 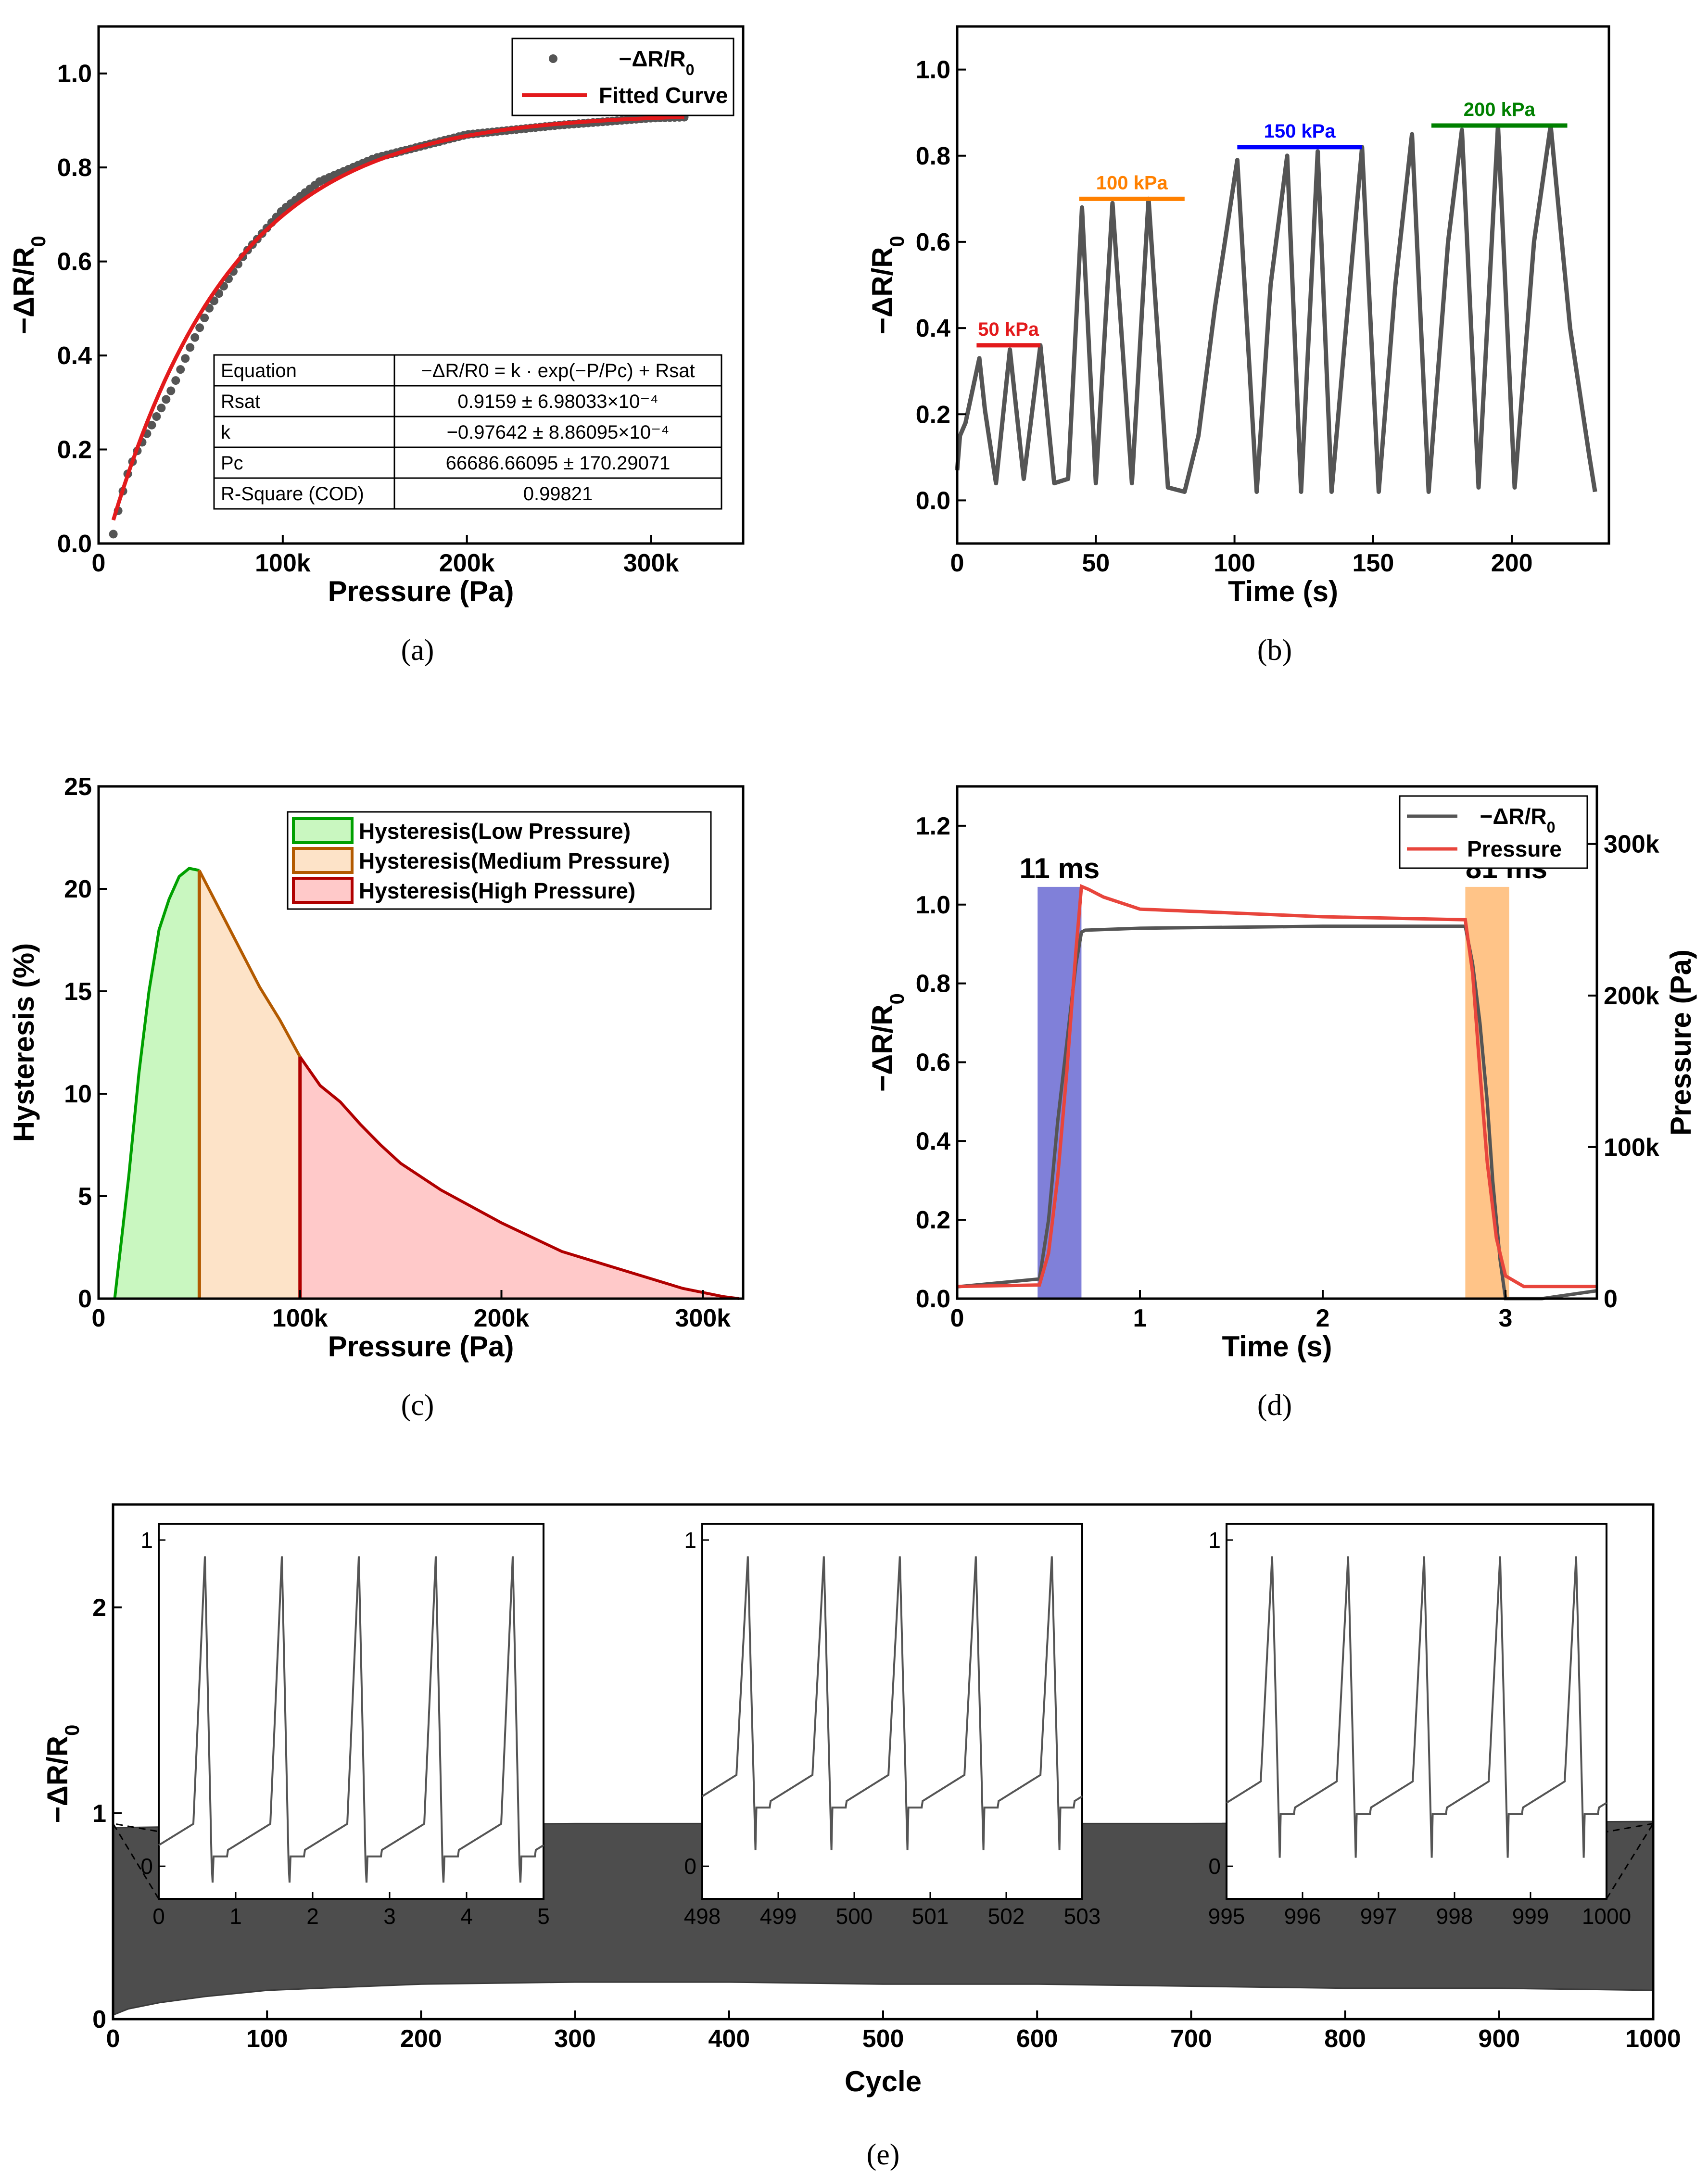 I want to click on a-legend-label-data-main: −ΔR/R, so click(x=652, y=59).